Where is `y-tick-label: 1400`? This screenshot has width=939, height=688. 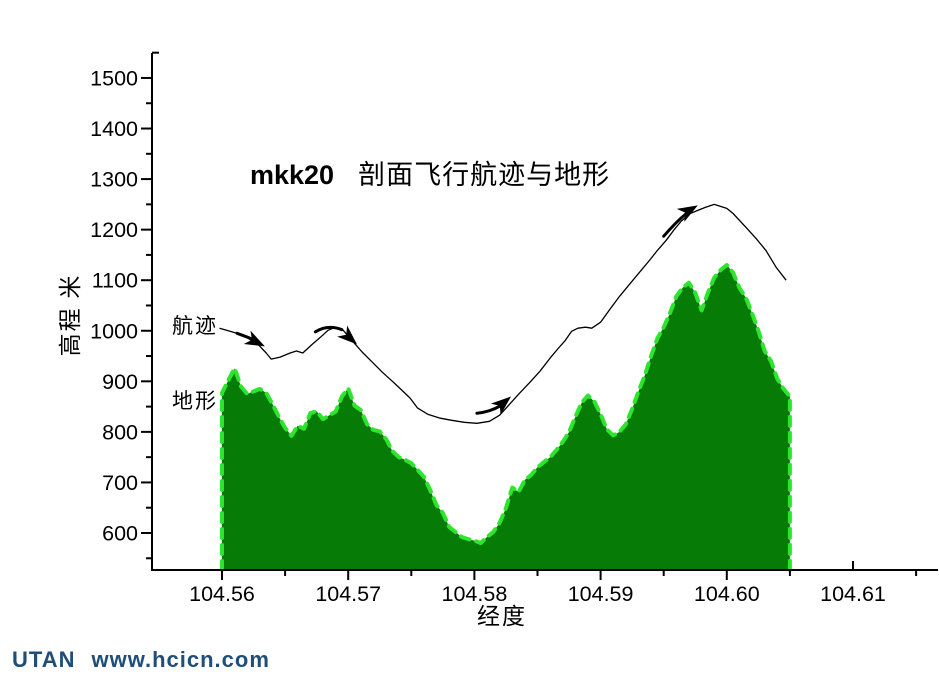 y-tick-label: 1400 is located at coordinates (114, 129).